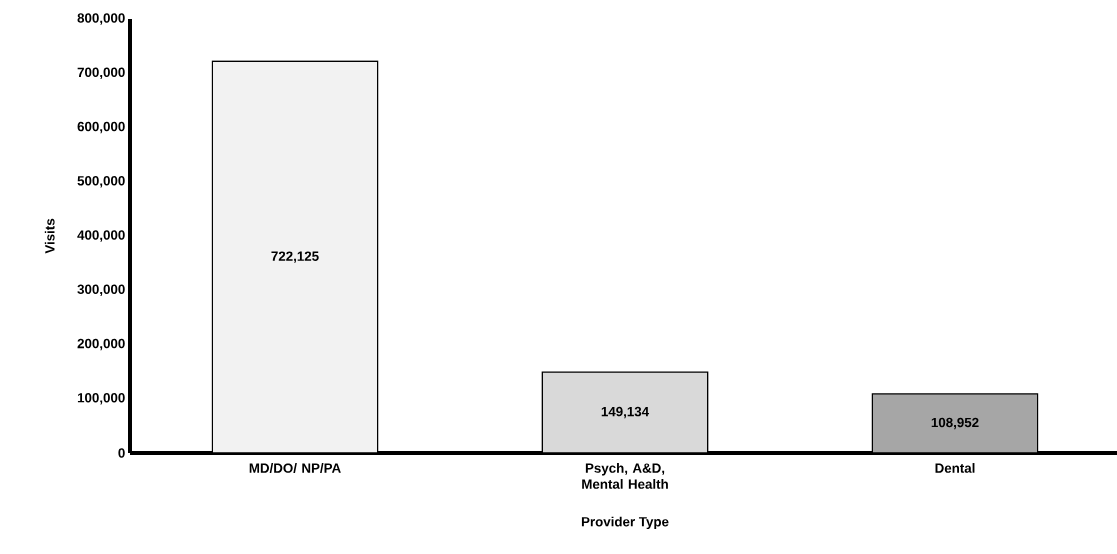  What do you see at coordinates (625, 412) in the screenshot?
I see `data-label: 149,134` at bounding box center [625, 412].